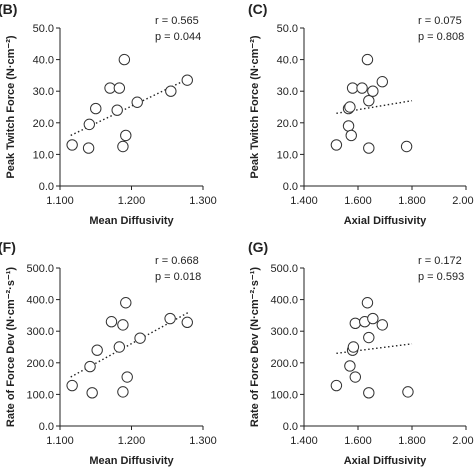  What do you see at coordinates (177, 21) in the screenshot?
I see `stat-text: r = 0.565` at bounding box center [177, 21].